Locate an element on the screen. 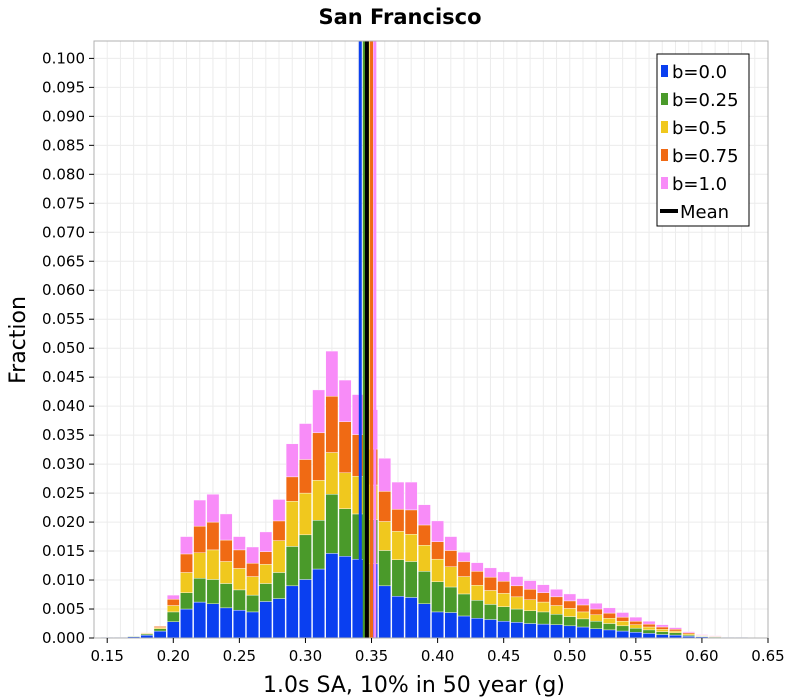 The height and width of the screenshot is (700, 800). x-tick-label: 0.55 is located at coordinates (635, 656).